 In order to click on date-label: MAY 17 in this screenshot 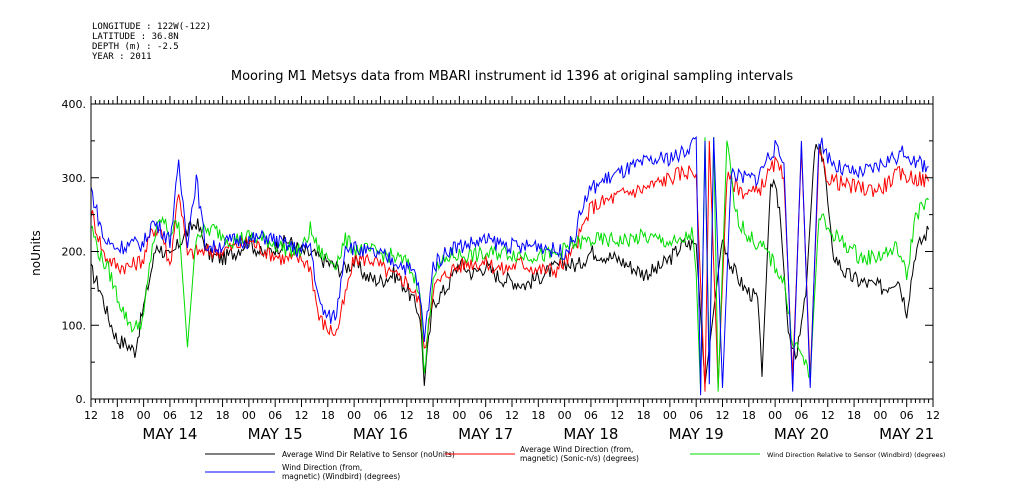, I will do `click(485, 434)`.